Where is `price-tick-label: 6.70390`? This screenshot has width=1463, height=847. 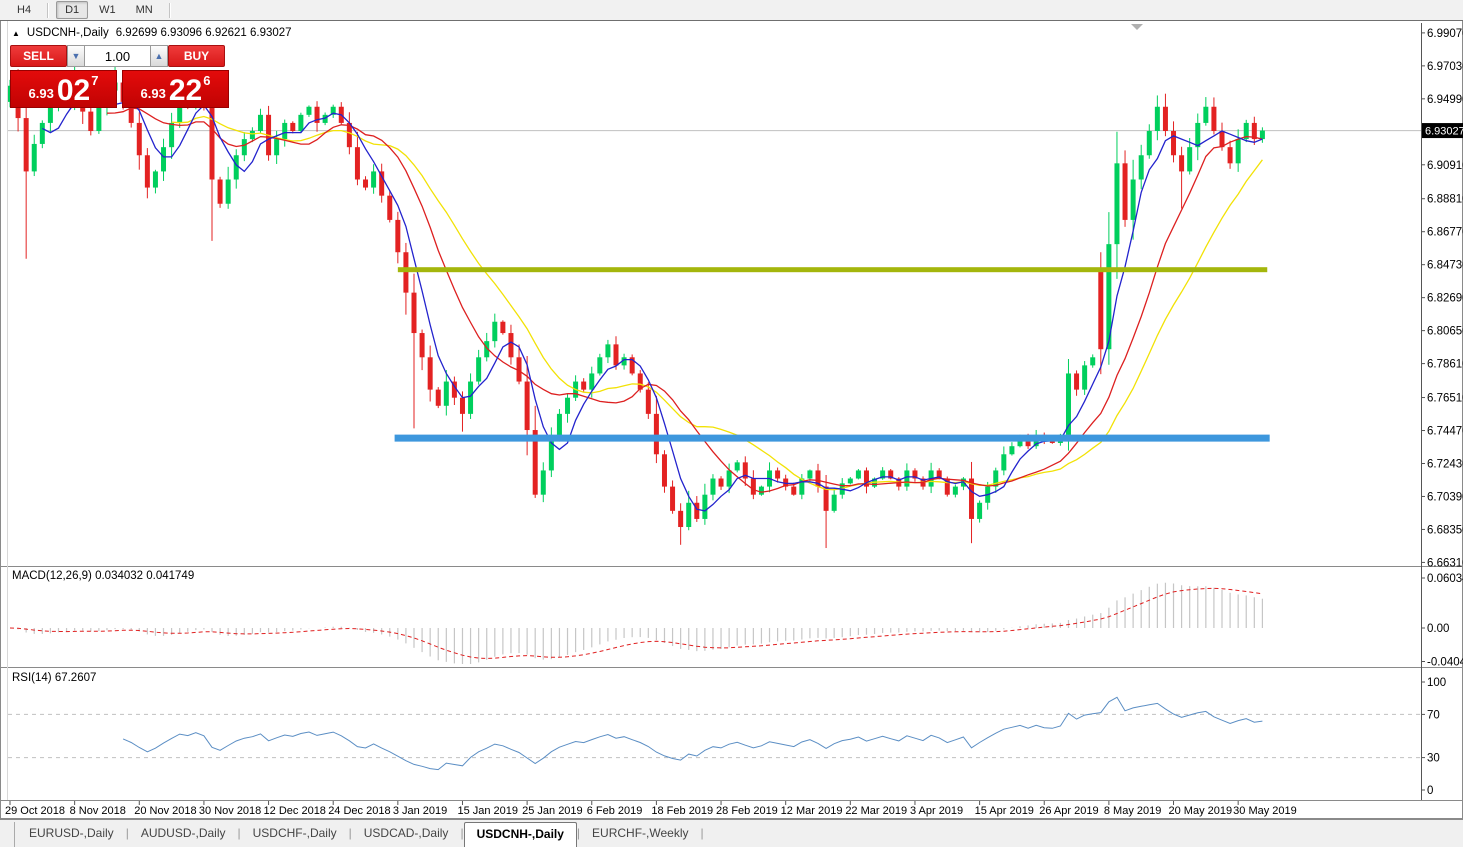 price-tick-label: 6.70390 is located at coordinates (1445, 497).